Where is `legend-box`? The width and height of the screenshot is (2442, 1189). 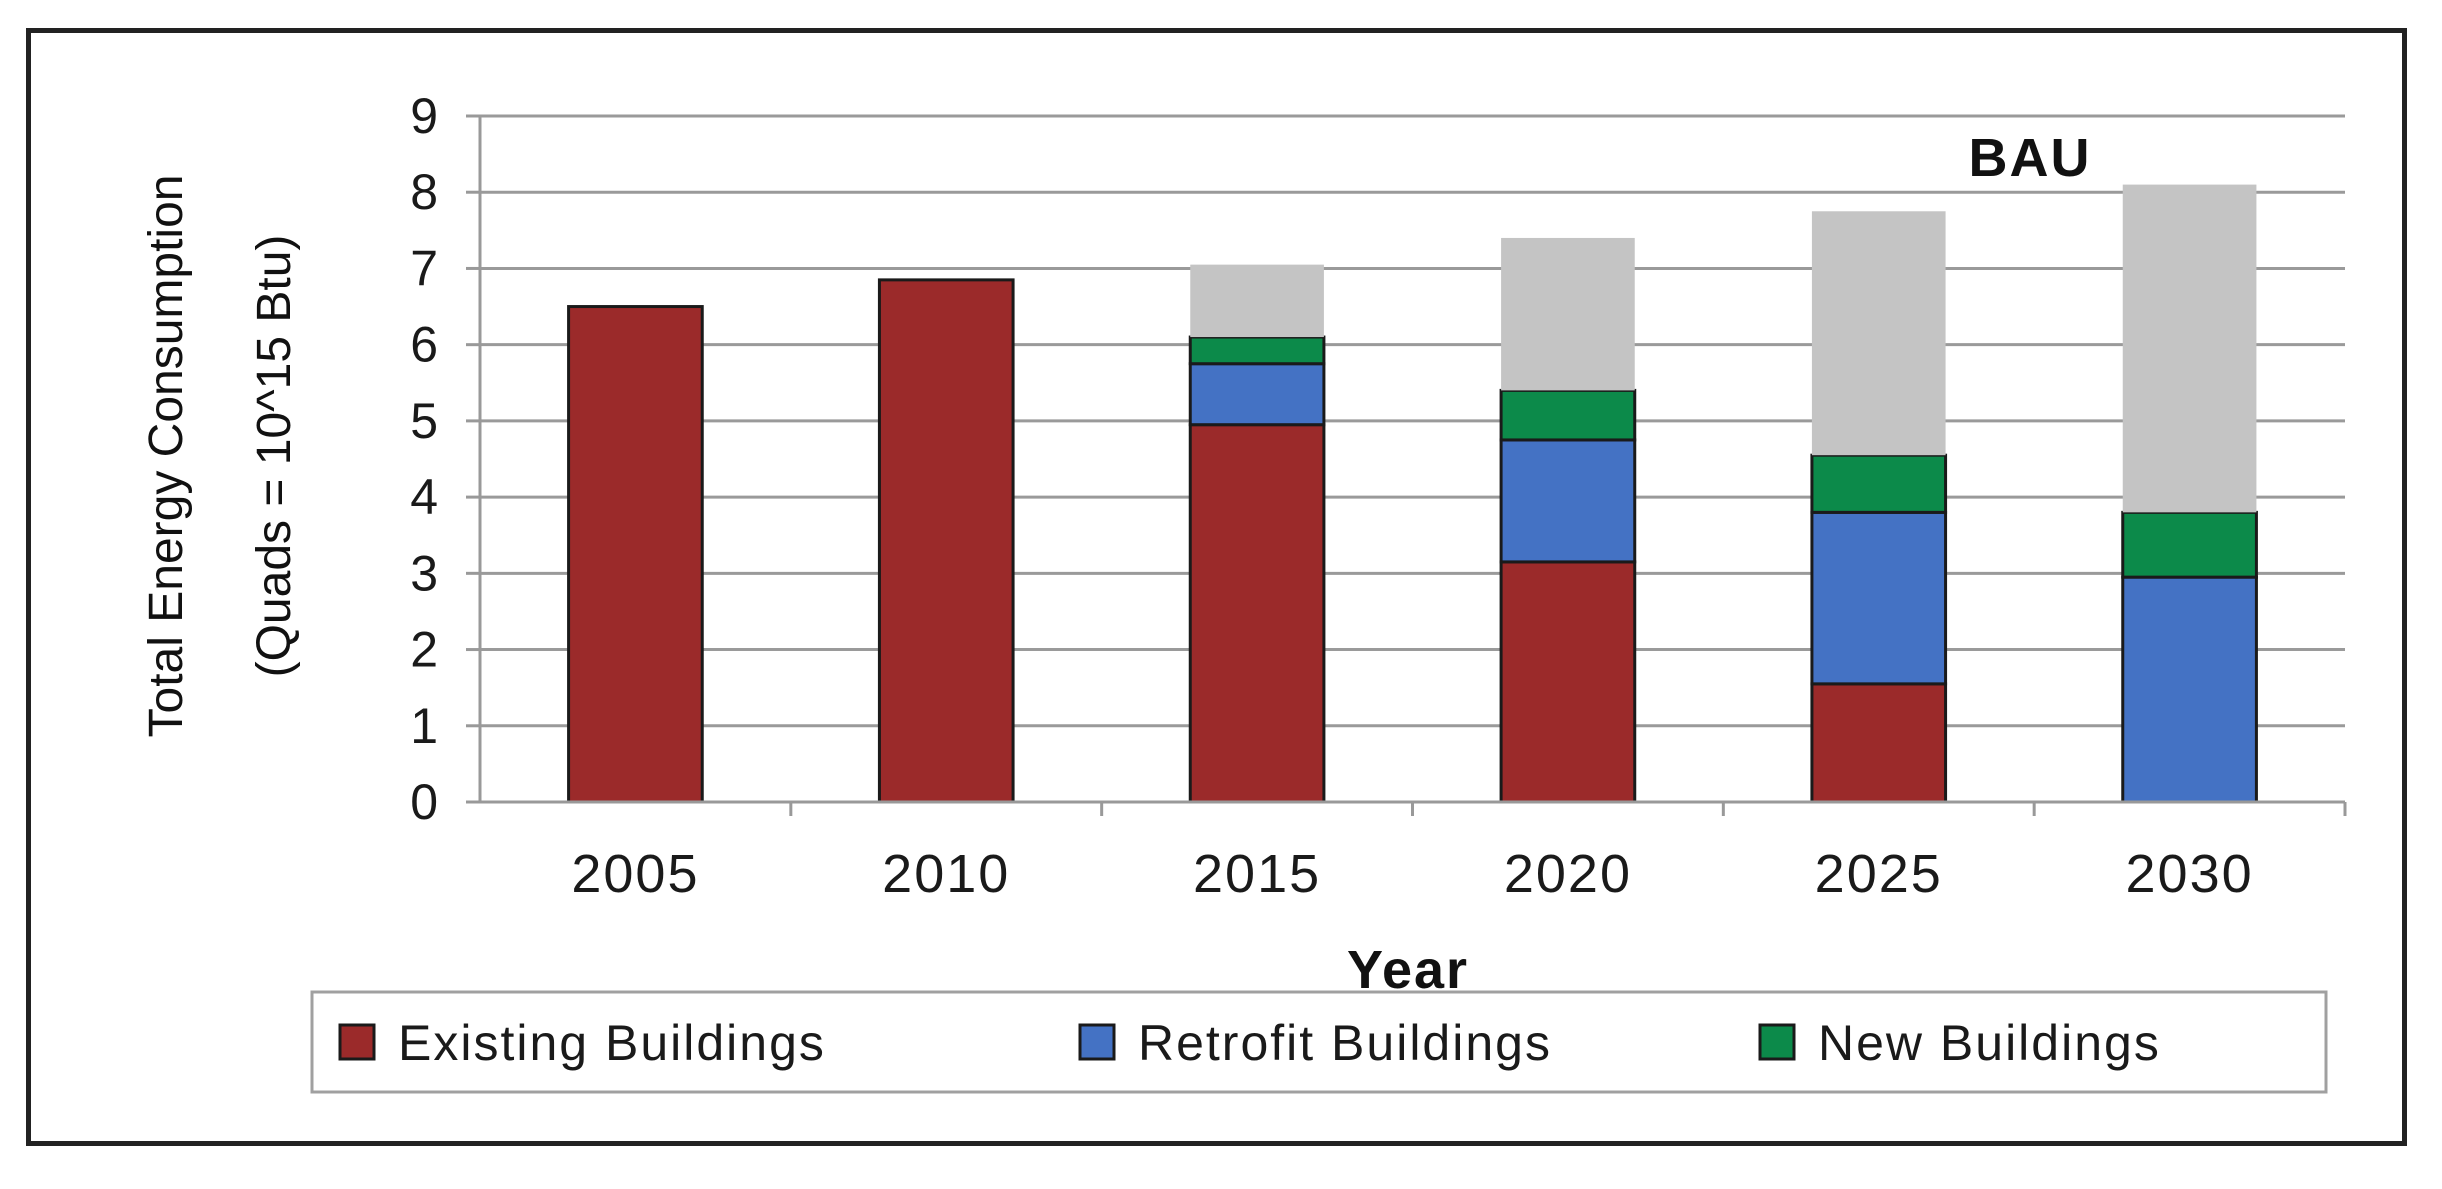 legend-box is located at coordinates (1319, 1042).